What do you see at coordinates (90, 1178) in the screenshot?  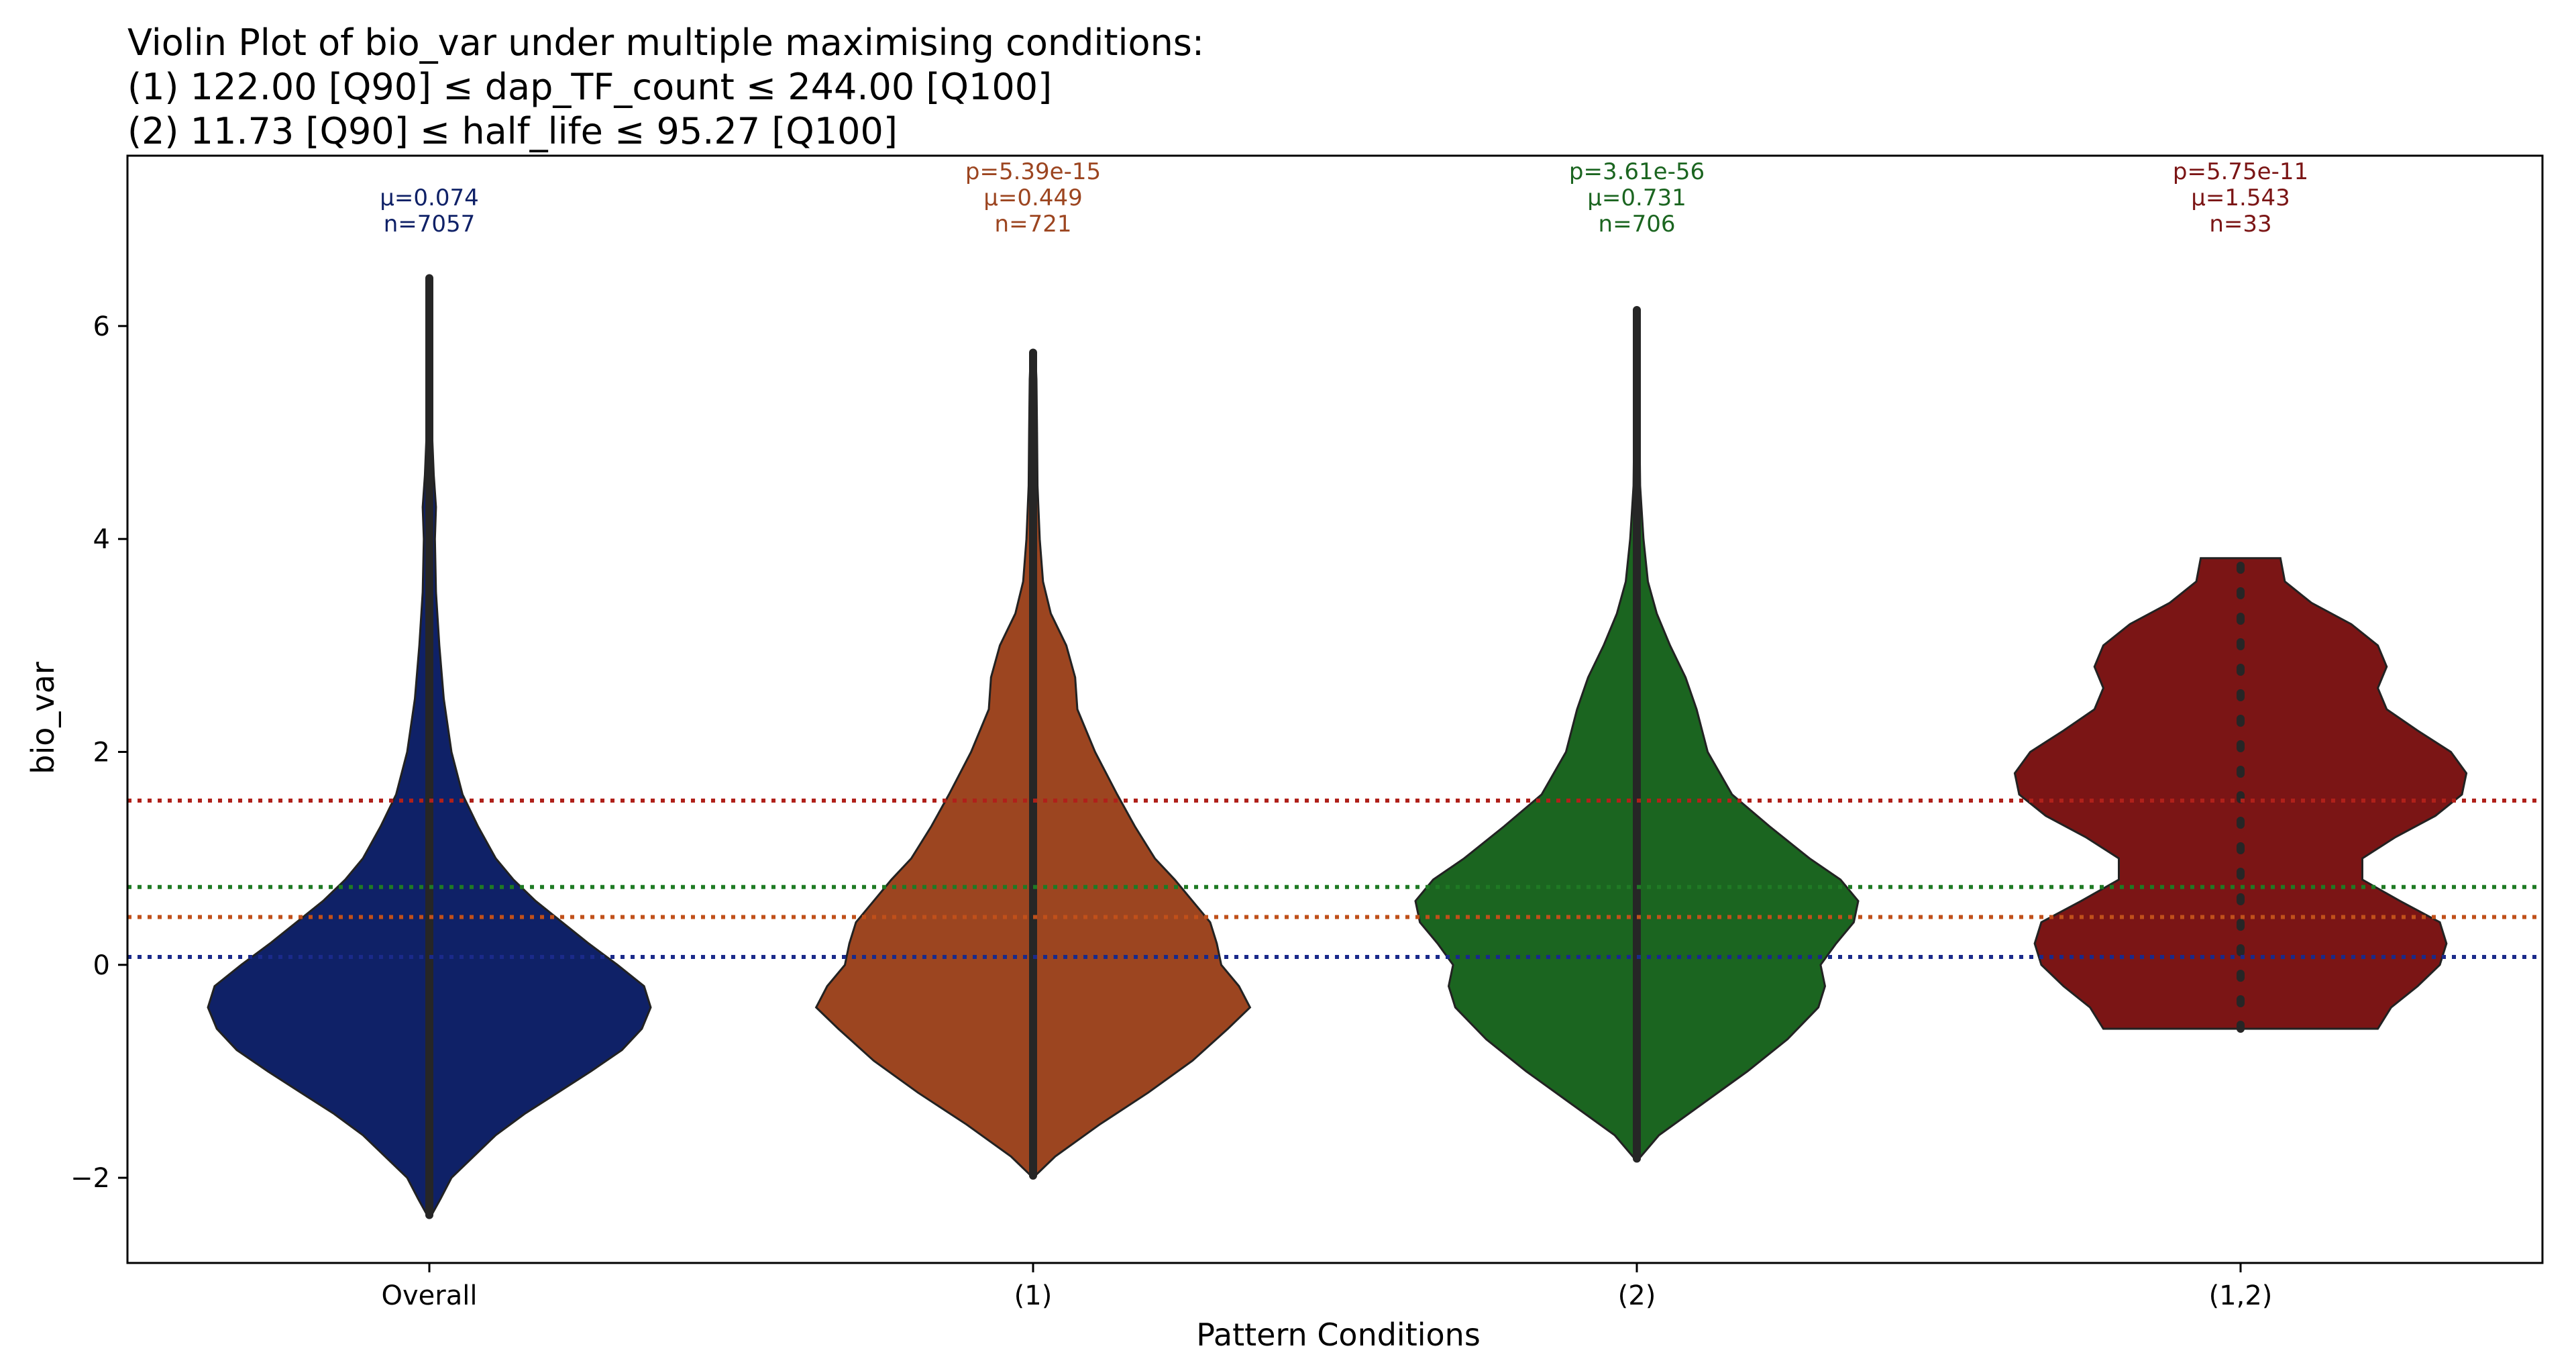 I see `y-tick-label-1: −2` at bounding box center [90, 1178].